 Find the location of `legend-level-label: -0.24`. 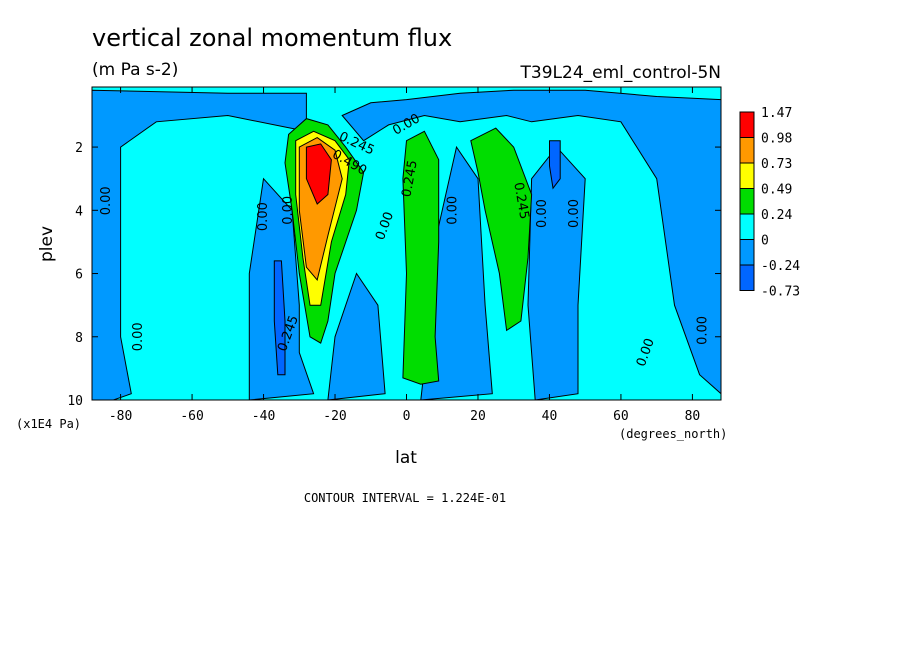

legend-level-label: -0.24 is located at coordinates (780, 266).